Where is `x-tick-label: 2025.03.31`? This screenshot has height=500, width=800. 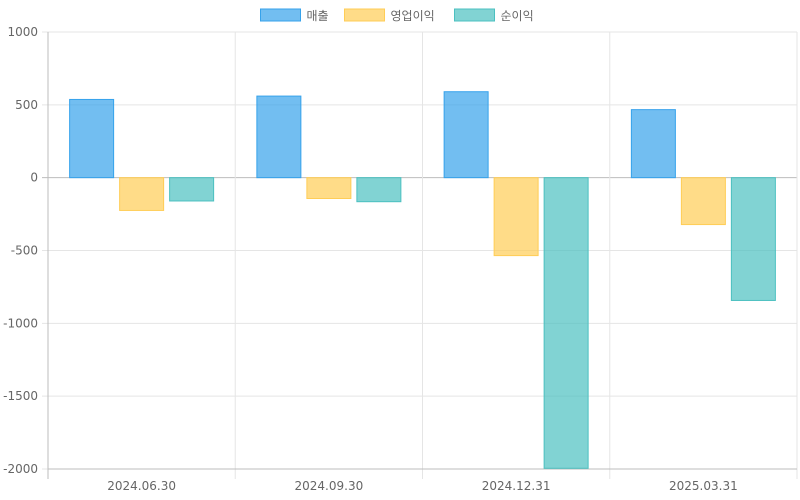 x-tick-label: 2025.03.31 is located at coordinates (703, 486).